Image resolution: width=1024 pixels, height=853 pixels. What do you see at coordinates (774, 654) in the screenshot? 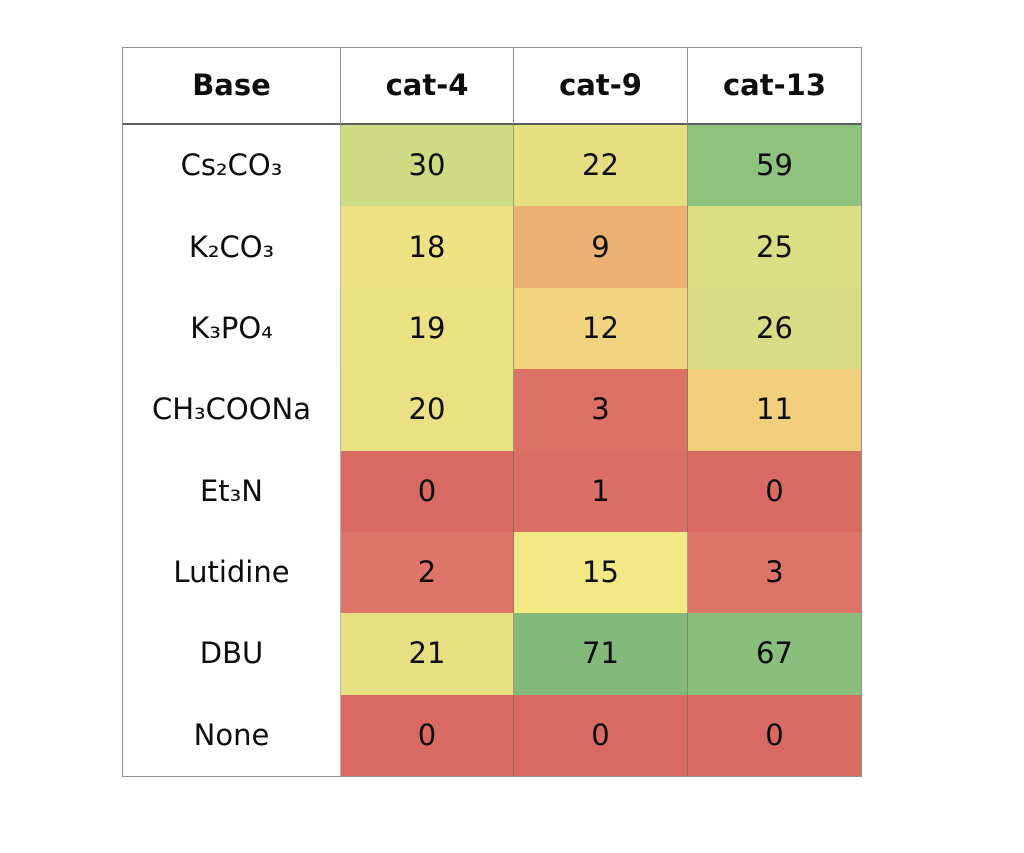
I see `heatmap-cell: 67` at bounding box center [774, 654].